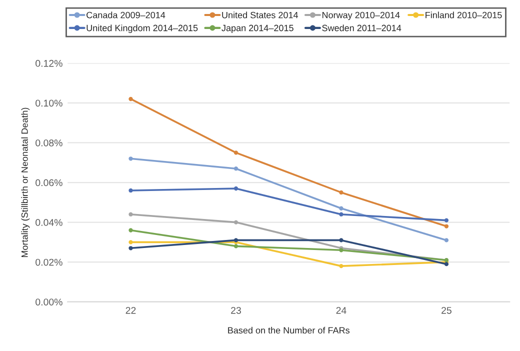 Image resolution: width=520 pixels, height=351 pixels. What do you see at coordinates (464, 15) in the screenshot?
I see `legend-label: Finland 2010–2015` at bounding box center [464, 15].